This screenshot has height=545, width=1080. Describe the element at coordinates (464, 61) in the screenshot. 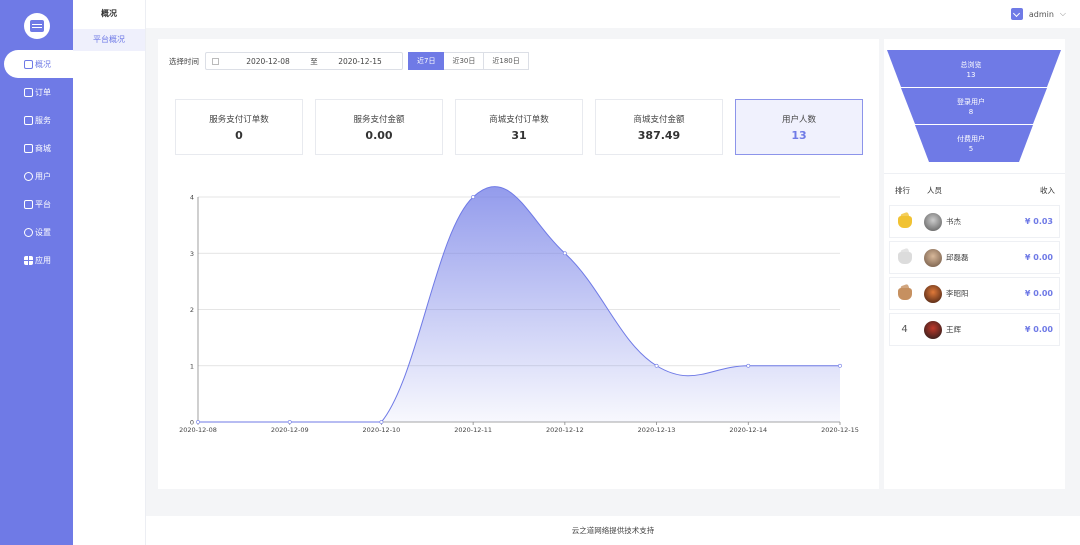

I see `range-30-days-button: 近30日` at that location.